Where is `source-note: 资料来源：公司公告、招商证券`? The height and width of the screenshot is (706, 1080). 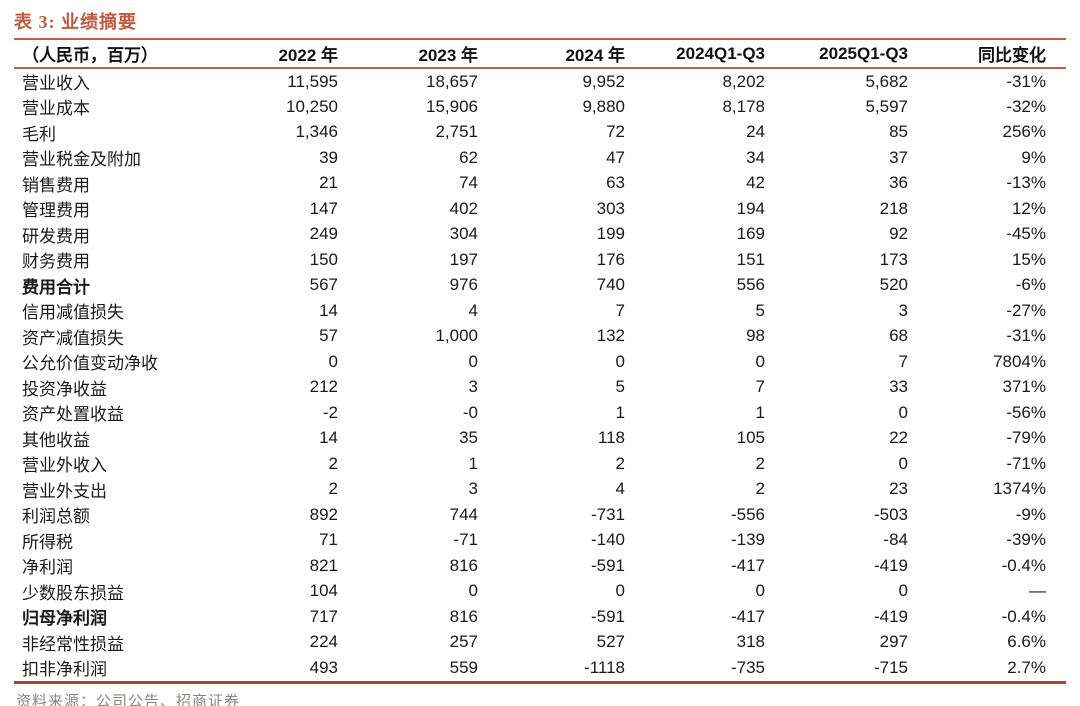 source-note: 资料来源：公司公告、招商证券 is located at coordinates (128, 699).